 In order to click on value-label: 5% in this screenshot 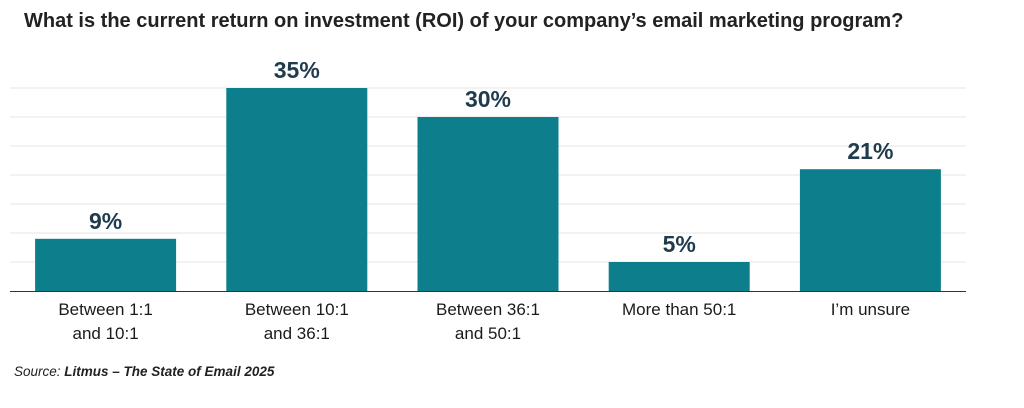, I will do `click(679, 244)`.